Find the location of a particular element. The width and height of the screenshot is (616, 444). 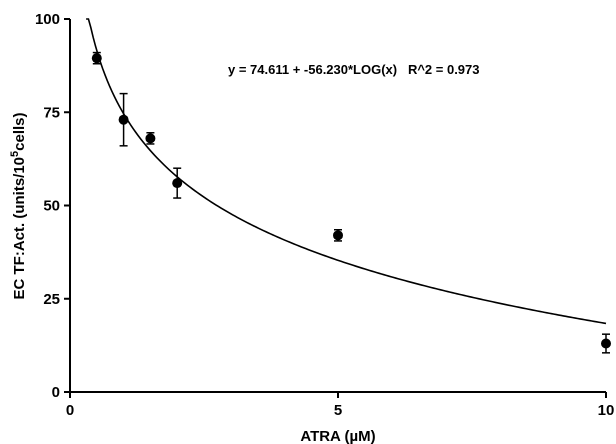

y-tick-label-25: 25 is located at coordinates (51, 299).